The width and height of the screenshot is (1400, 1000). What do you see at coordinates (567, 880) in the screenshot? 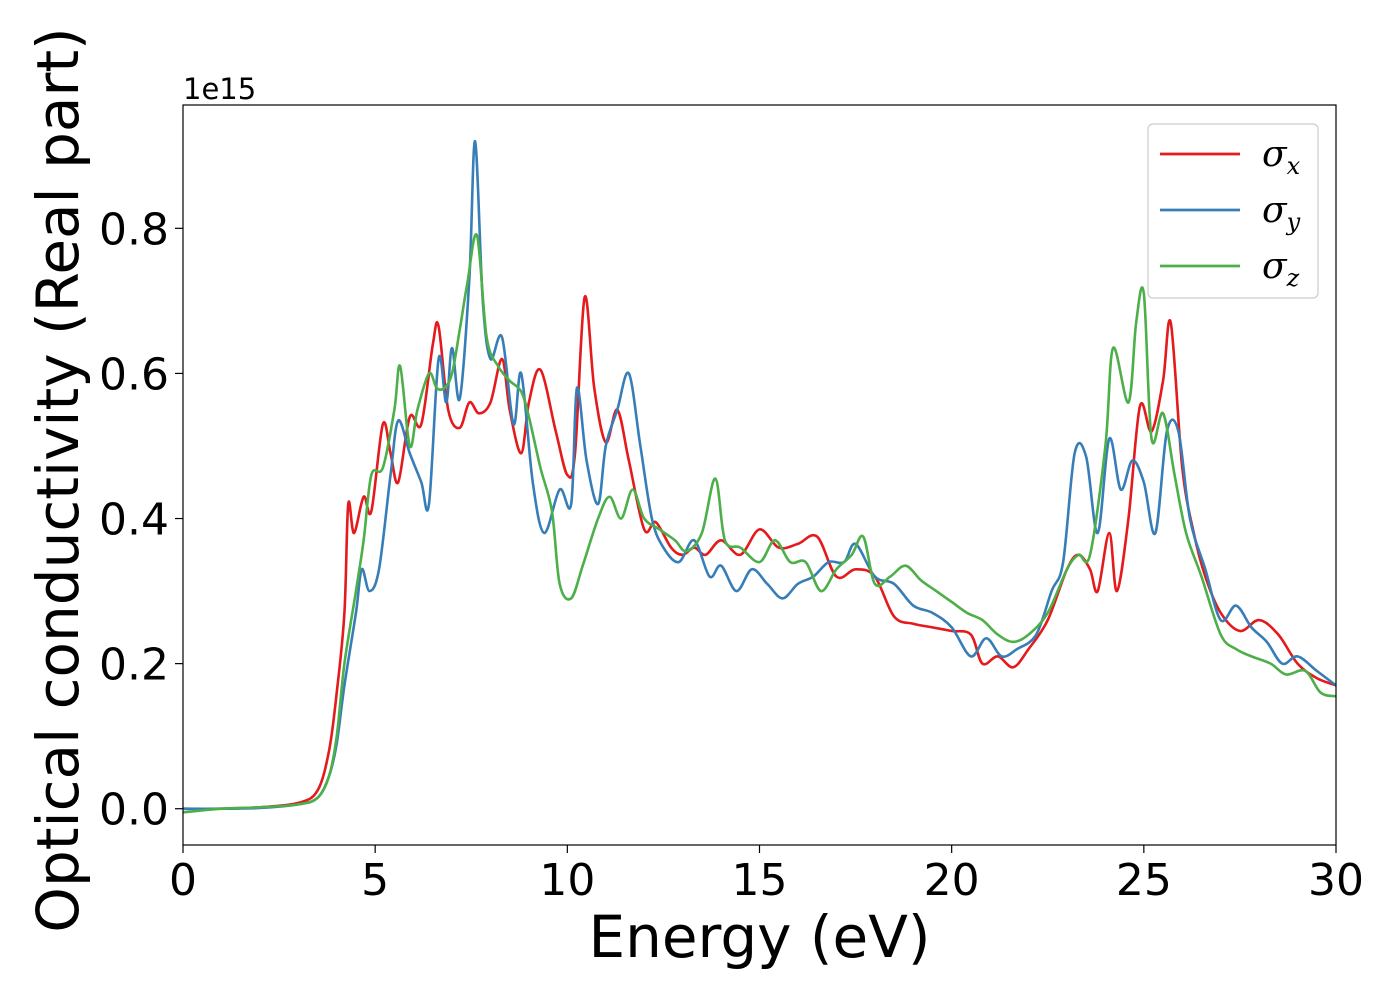
I see `x-tick-label: 10` at bounding box center [567, 880].